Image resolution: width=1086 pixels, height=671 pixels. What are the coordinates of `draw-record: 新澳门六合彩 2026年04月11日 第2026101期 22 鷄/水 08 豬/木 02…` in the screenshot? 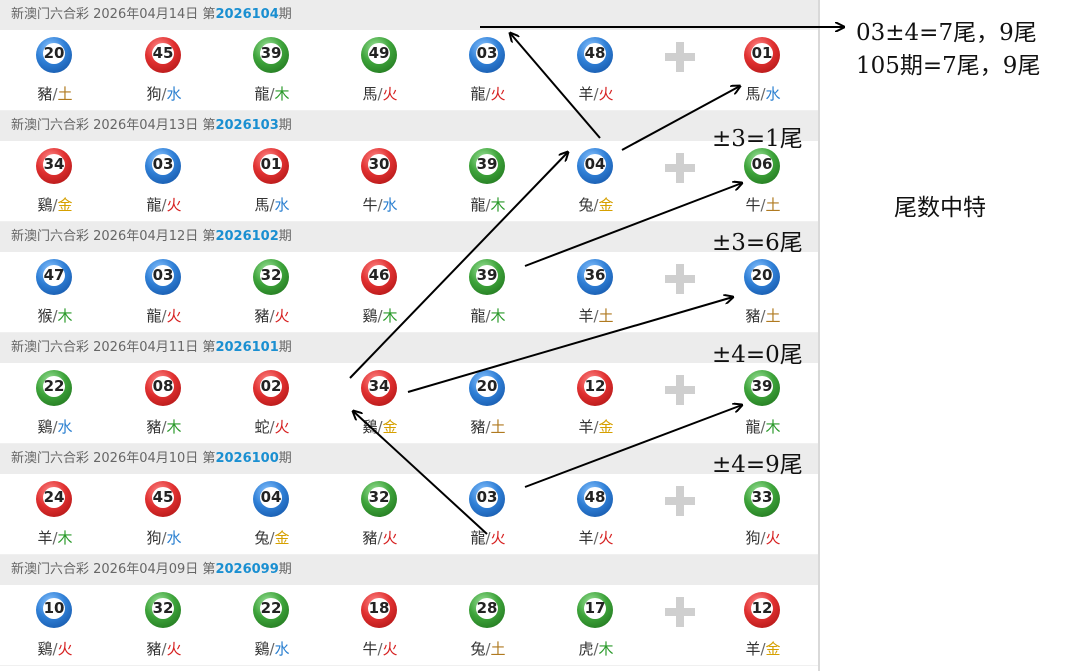 It's located at (409, 388).